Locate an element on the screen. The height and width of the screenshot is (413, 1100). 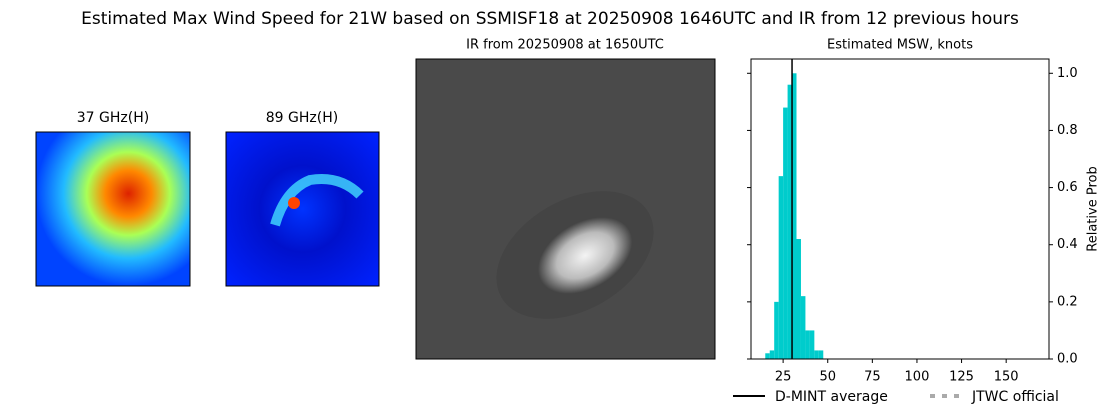
x-tick-label: 100 is located at coordinates (917, 377).